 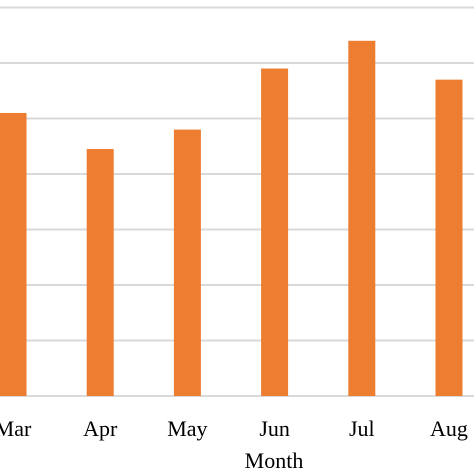 What do you see at coordinates (274, 460) in the screenshot?
I see `x-axis-title: Month` at bounding box center [274, 460].